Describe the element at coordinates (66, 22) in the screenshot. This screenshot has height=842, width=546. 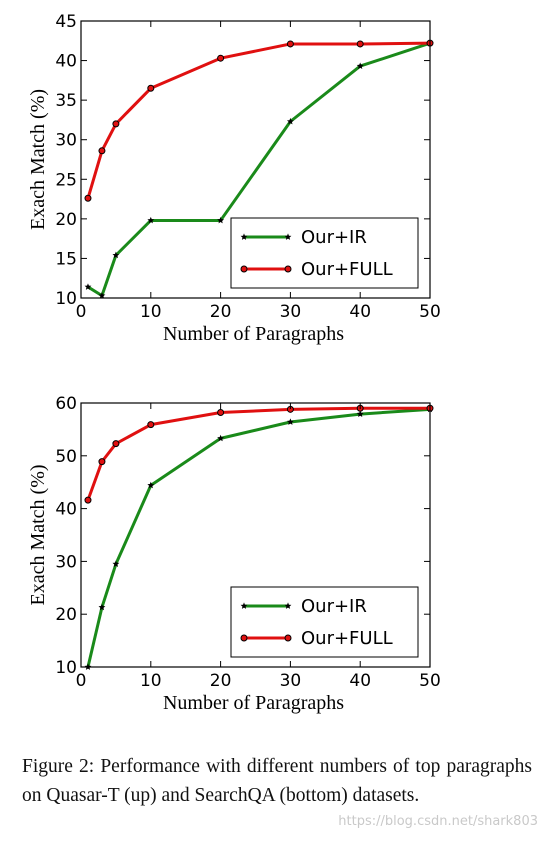
I see `y-tick-label: 45` at that location.